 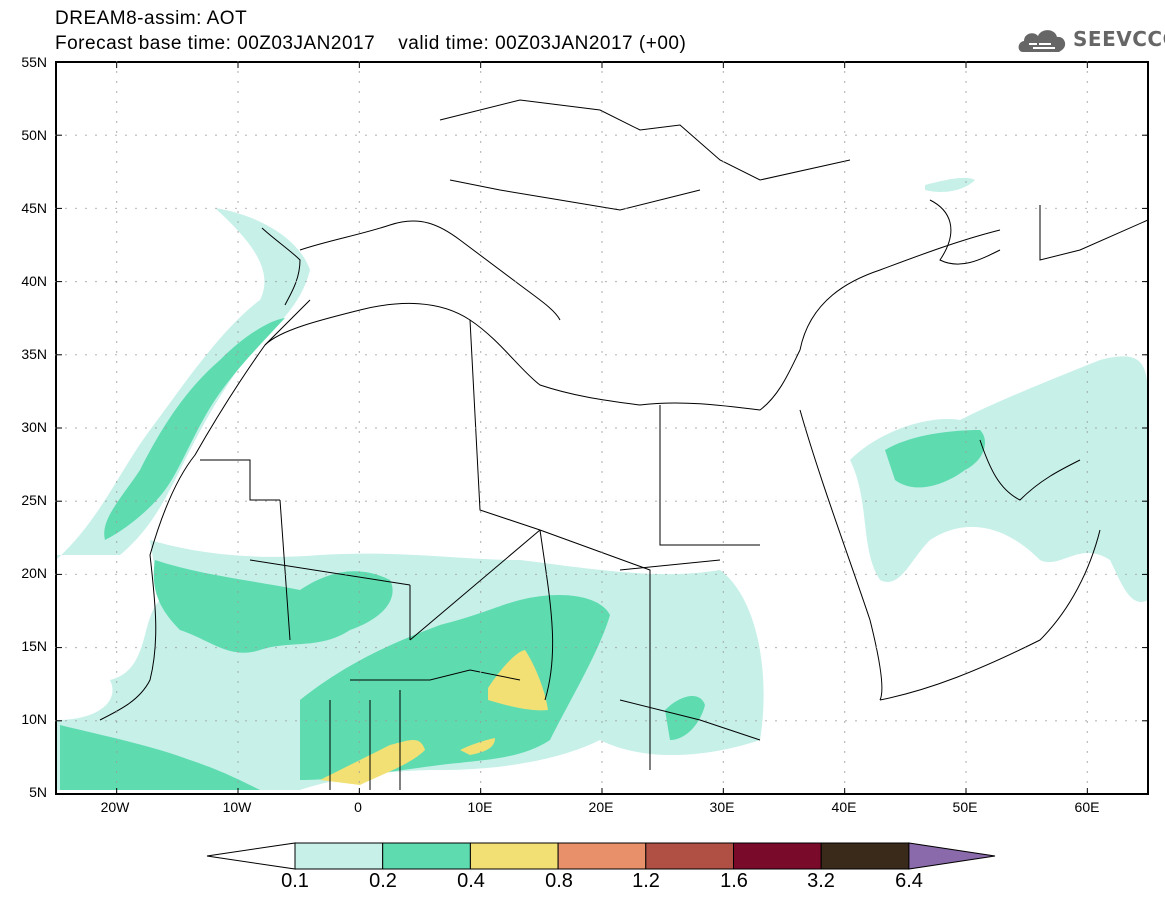 I want to click on lon-label-10w: 10W, so click(x=237, y=807).